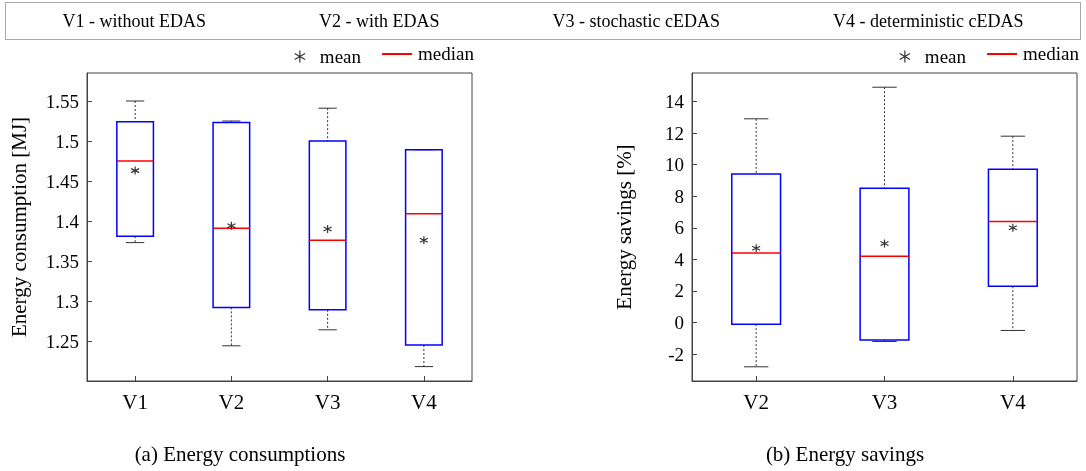  I want to click on y-tick-label: 14, so click(675, 101).